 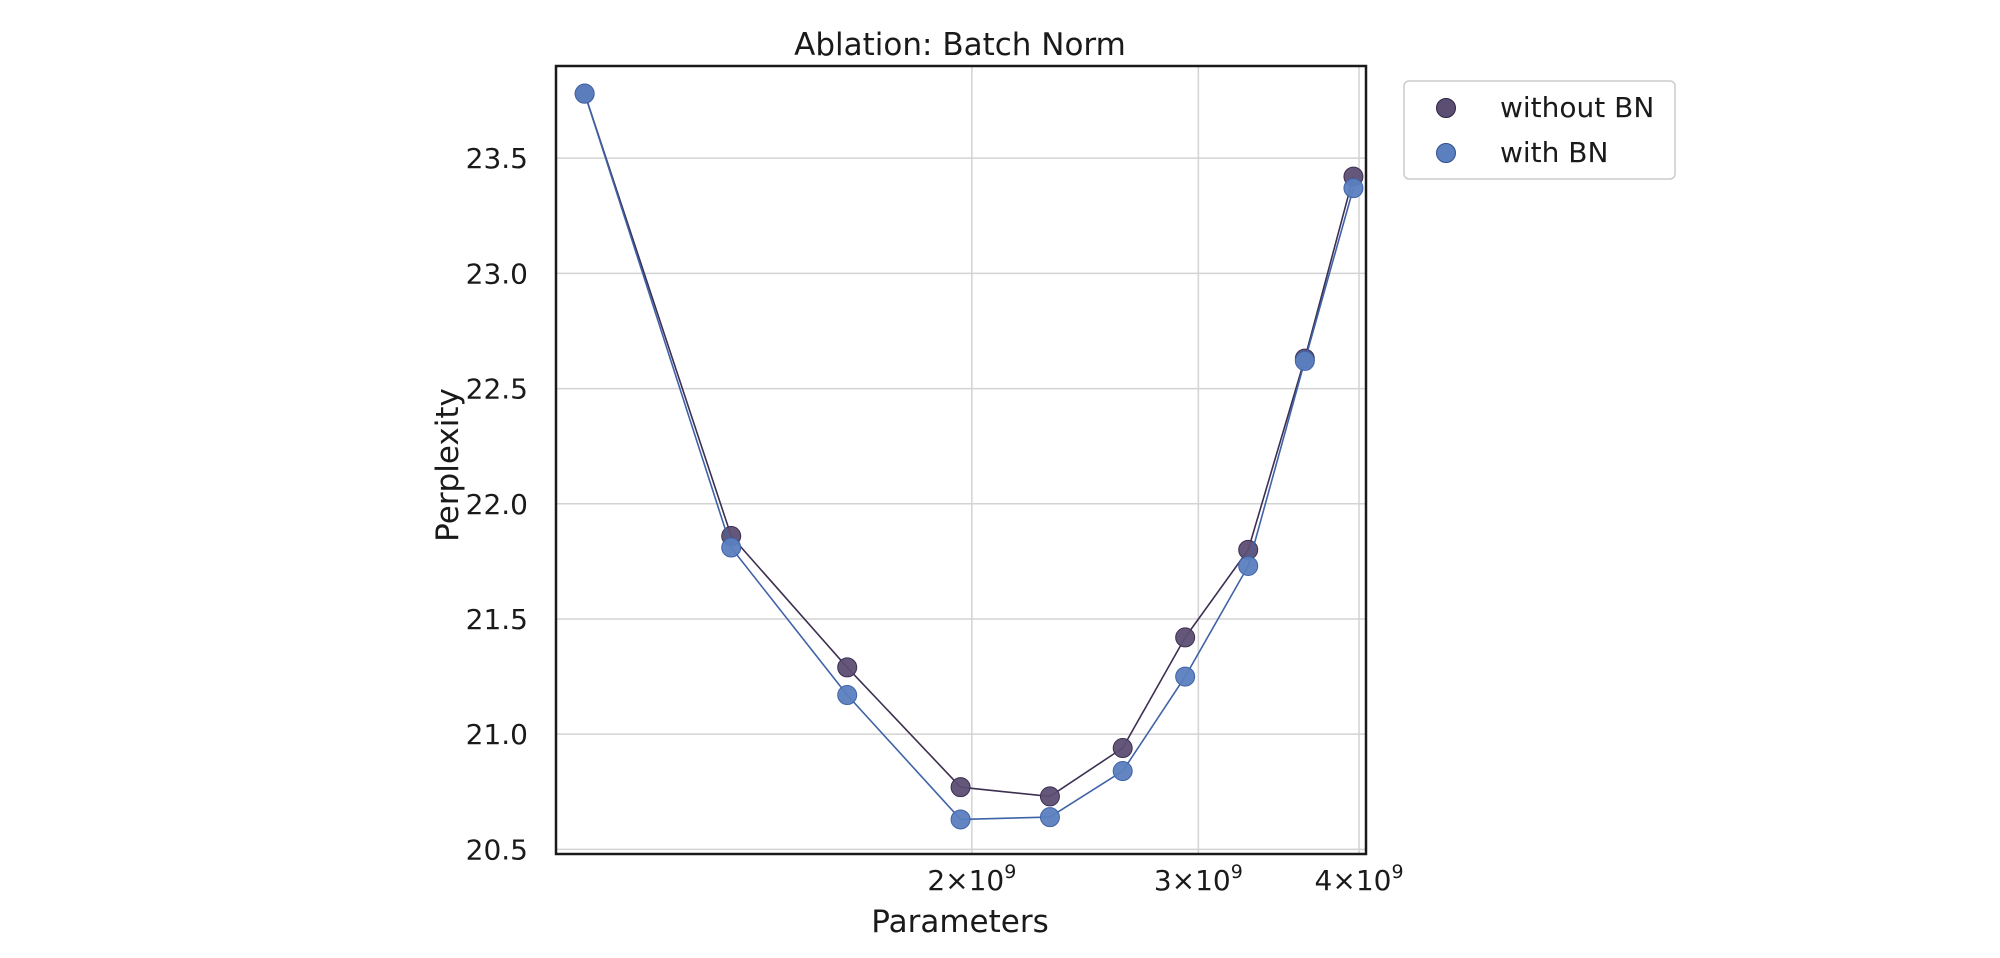 What do you see at coordinates (1192, 880) in the screenshot?
I see `x-tick-base: 3×10` at bounding box center [1192, 880].